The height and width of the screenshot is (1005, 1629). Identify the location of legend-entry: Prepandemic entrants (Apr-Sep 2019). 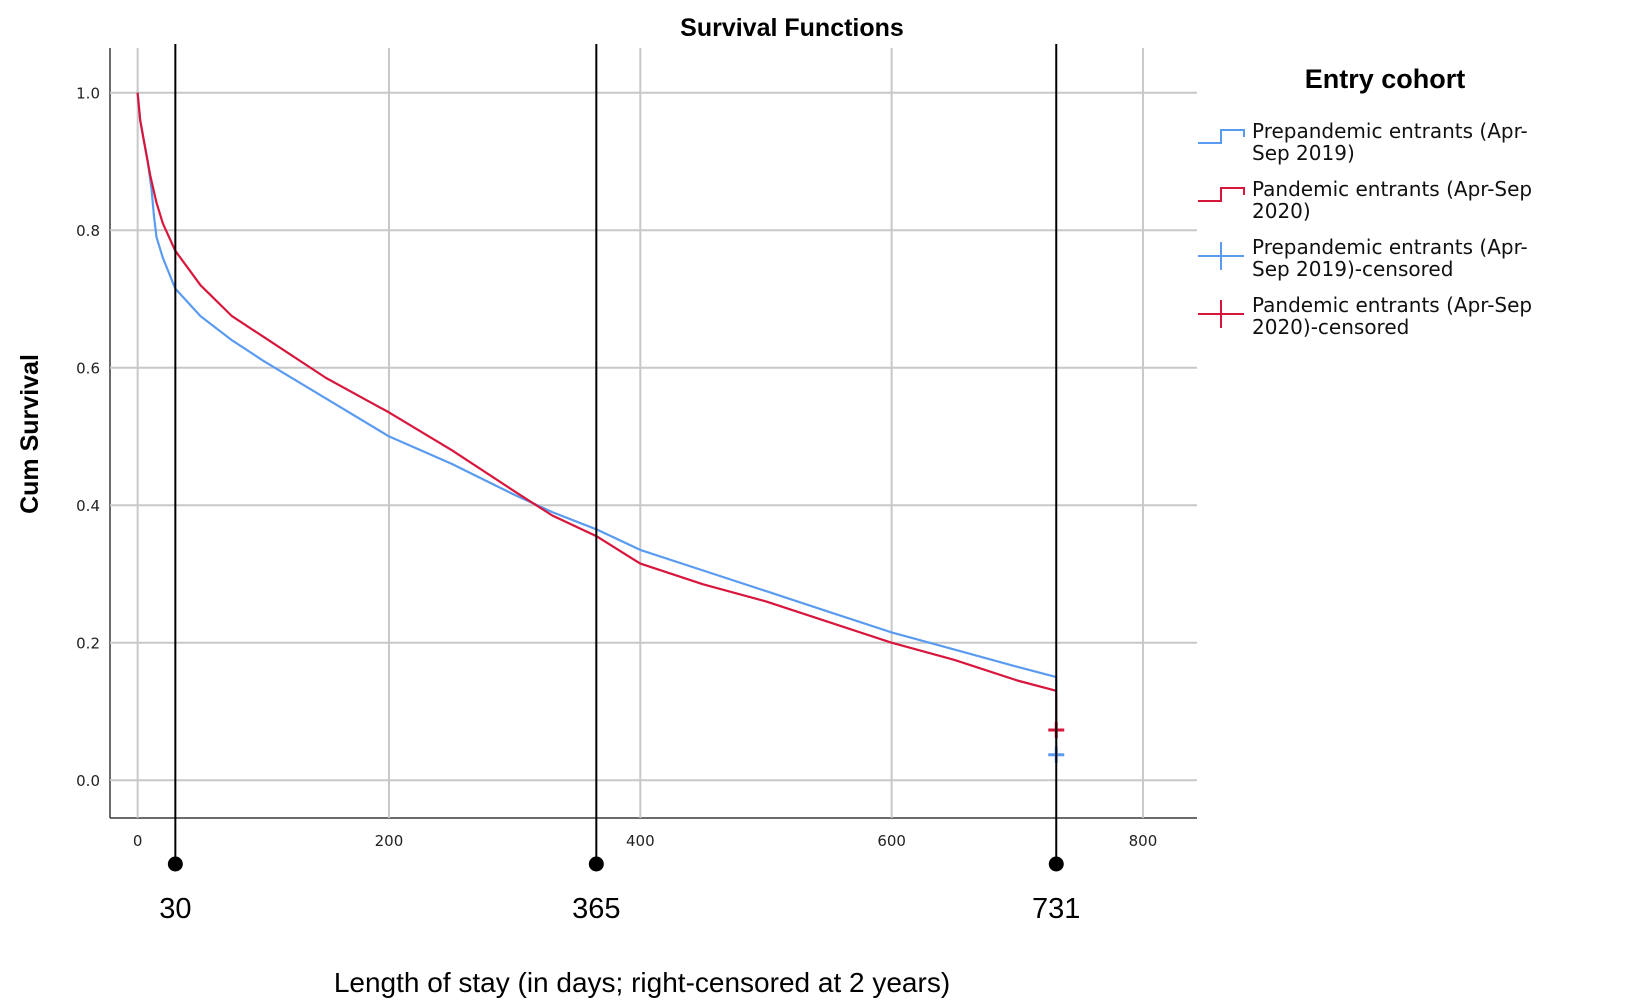
(1363, 142).